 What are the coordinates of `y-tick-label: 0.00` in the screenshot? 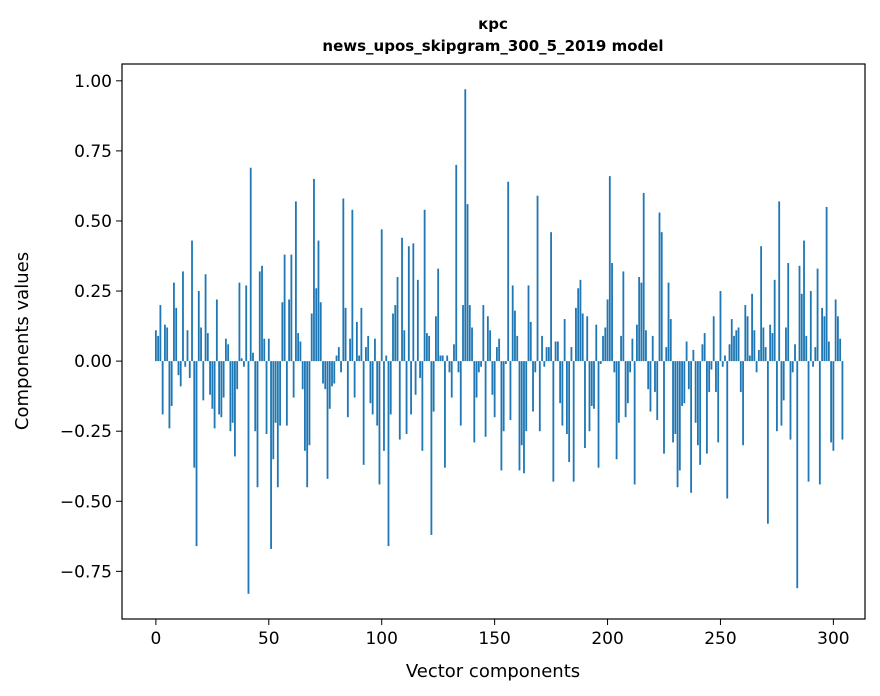 It's located at (93, 362).